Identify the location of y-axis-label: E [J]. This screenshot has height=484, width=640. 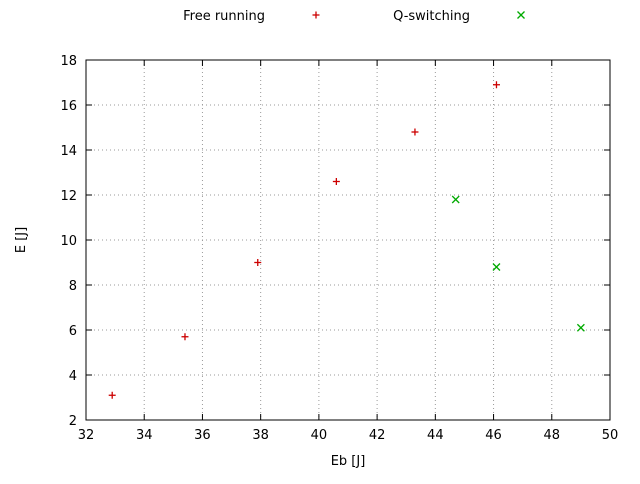
(21, 240).